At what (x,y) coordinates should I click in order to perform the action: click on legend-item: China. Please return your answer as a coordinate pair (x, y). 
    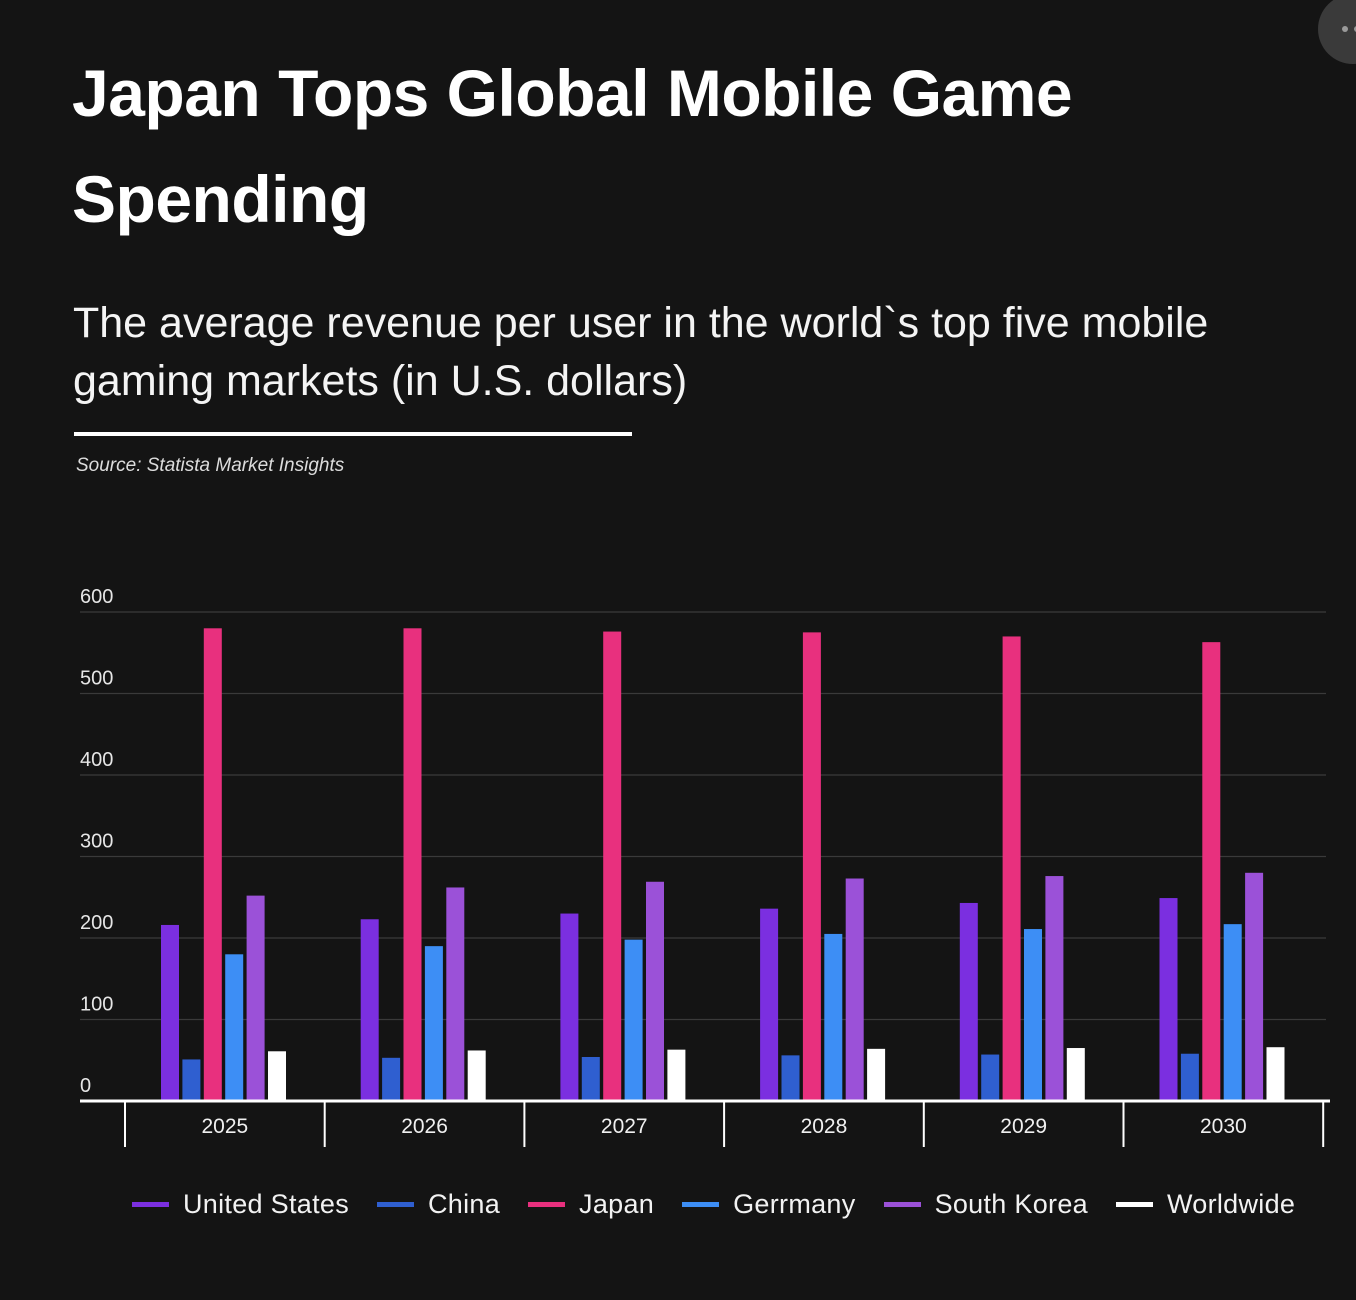
    Looking at the image, I should click on (438, 1204).